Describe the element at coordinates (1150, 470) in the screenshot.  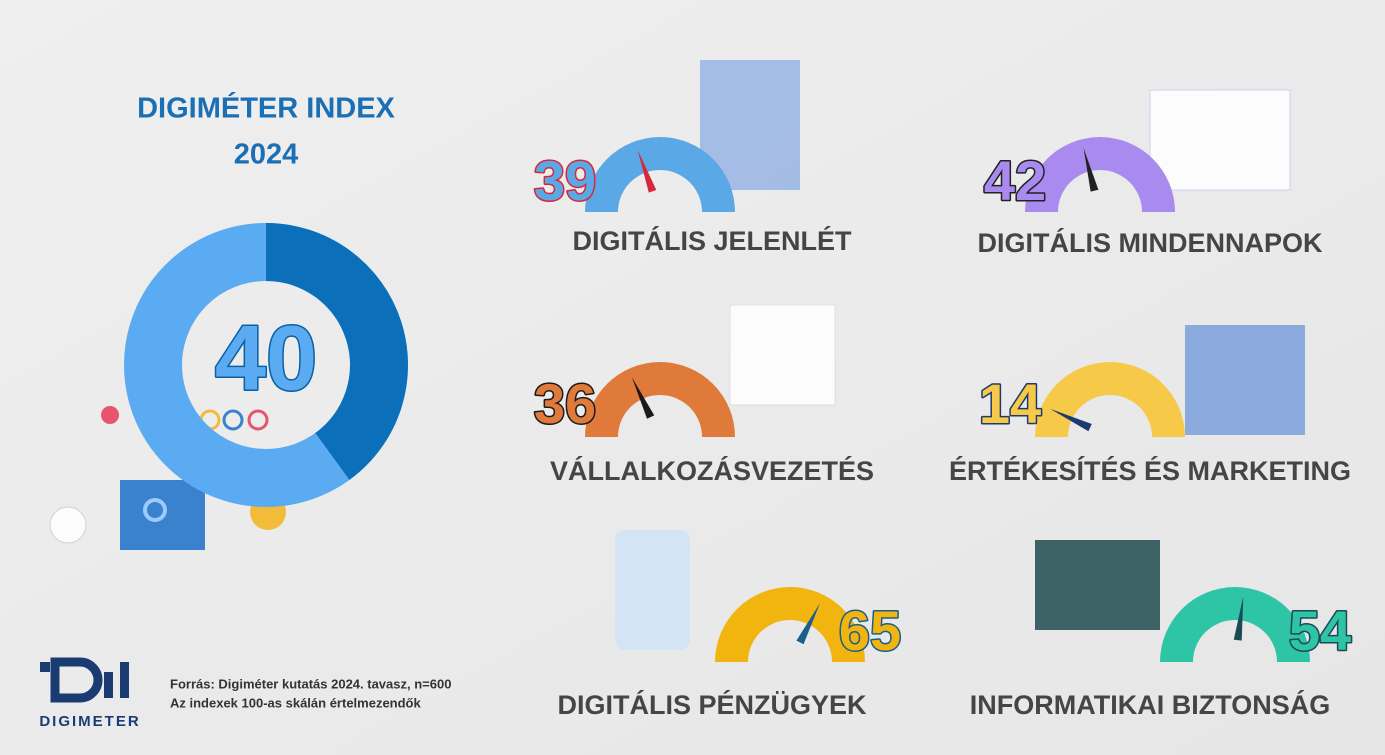
I see `gauge-title: ÉRTÉKESÍTÉS ÉS MARKETING` at that location.